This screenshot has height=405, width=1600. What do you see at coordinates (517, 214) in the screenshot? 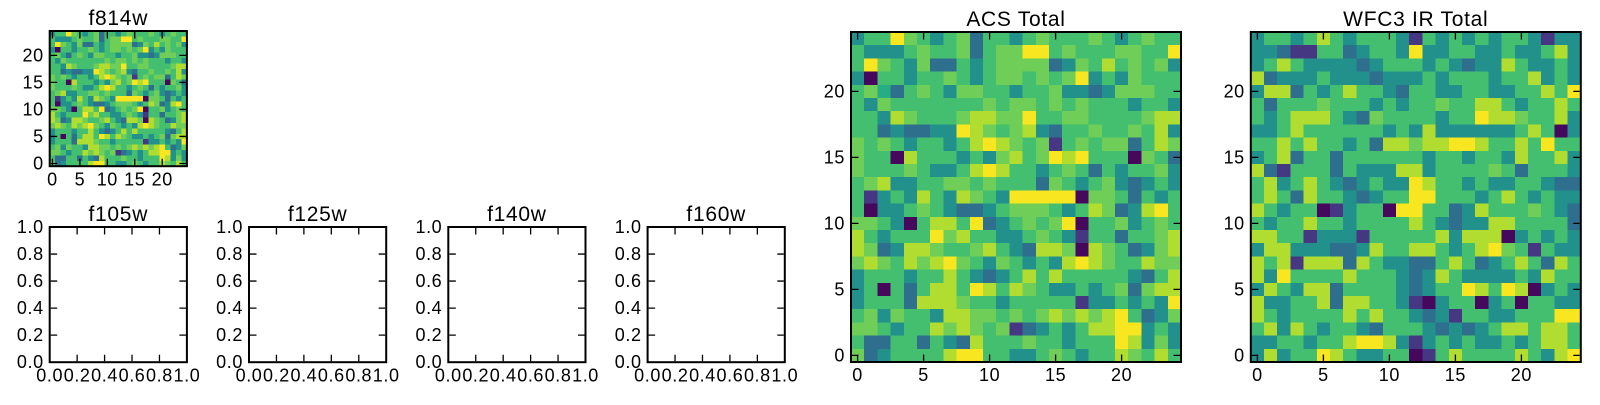
I see `svg-text: f140w` at bounding box center [517, 214].